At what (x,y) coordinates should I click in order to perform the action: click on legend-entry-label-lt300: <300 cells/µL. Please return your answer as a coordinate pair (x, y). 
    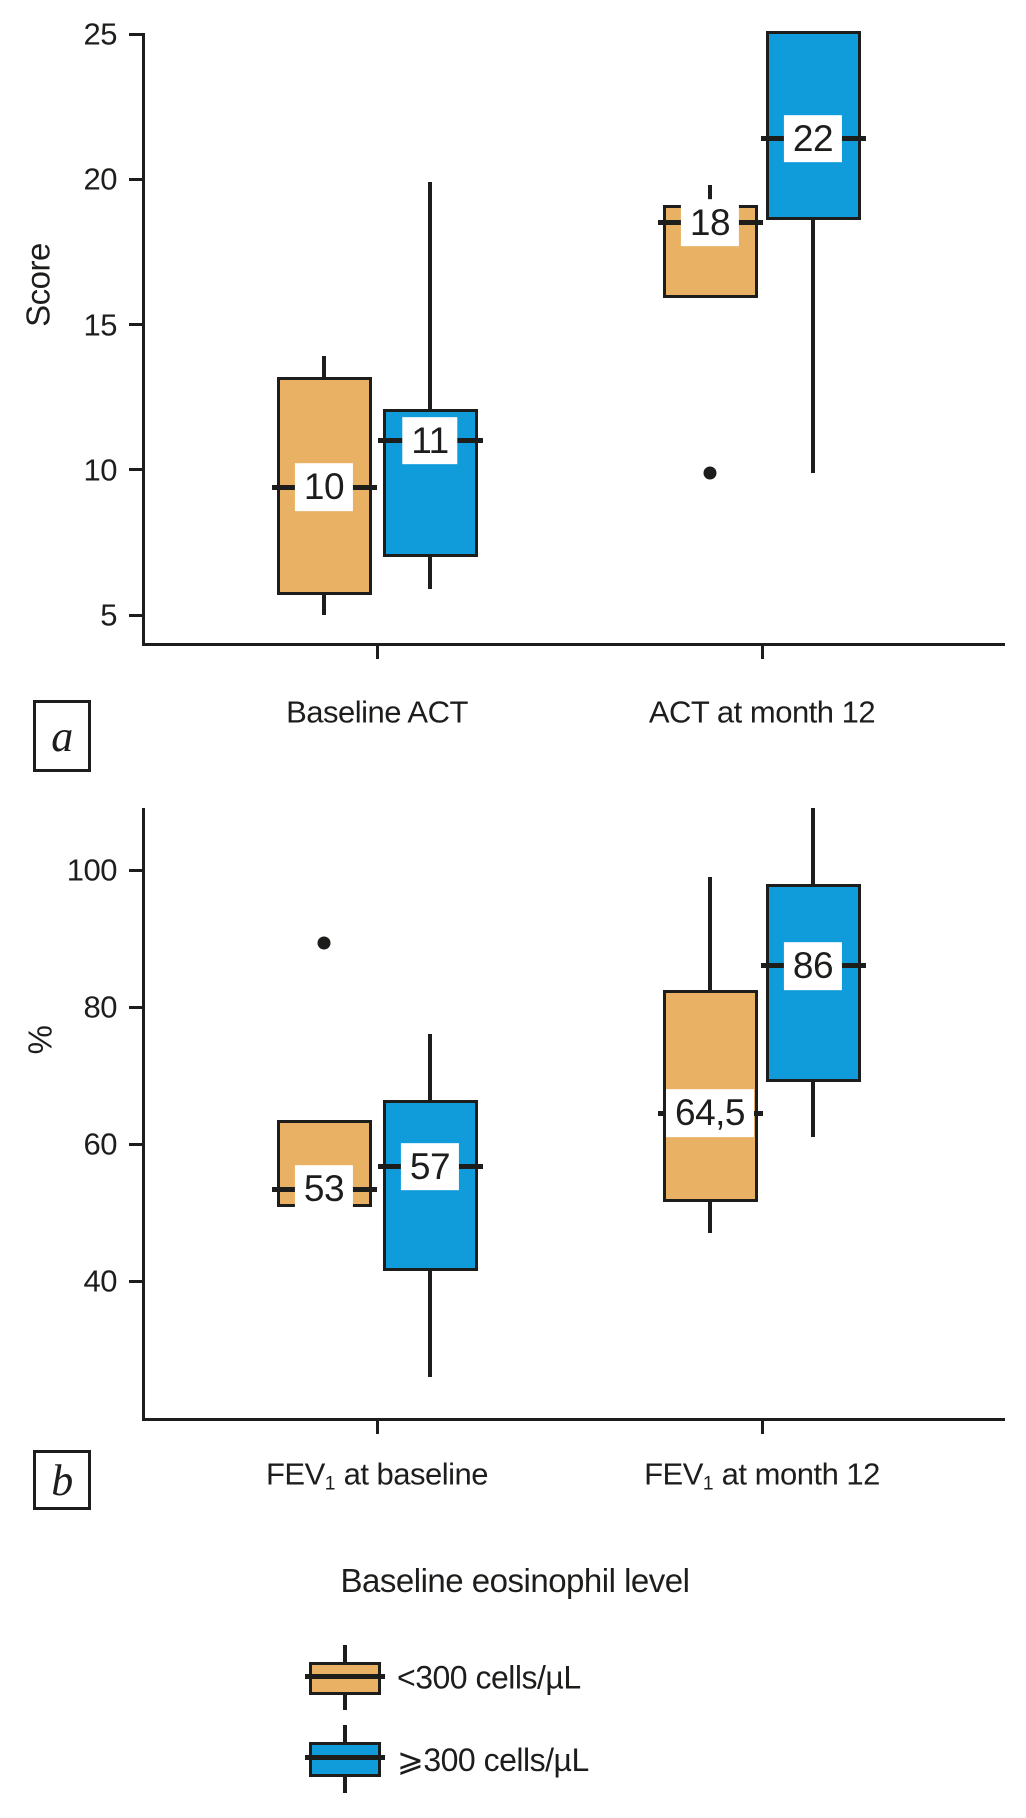
    Looking at the image, I should click on (489, 1677).